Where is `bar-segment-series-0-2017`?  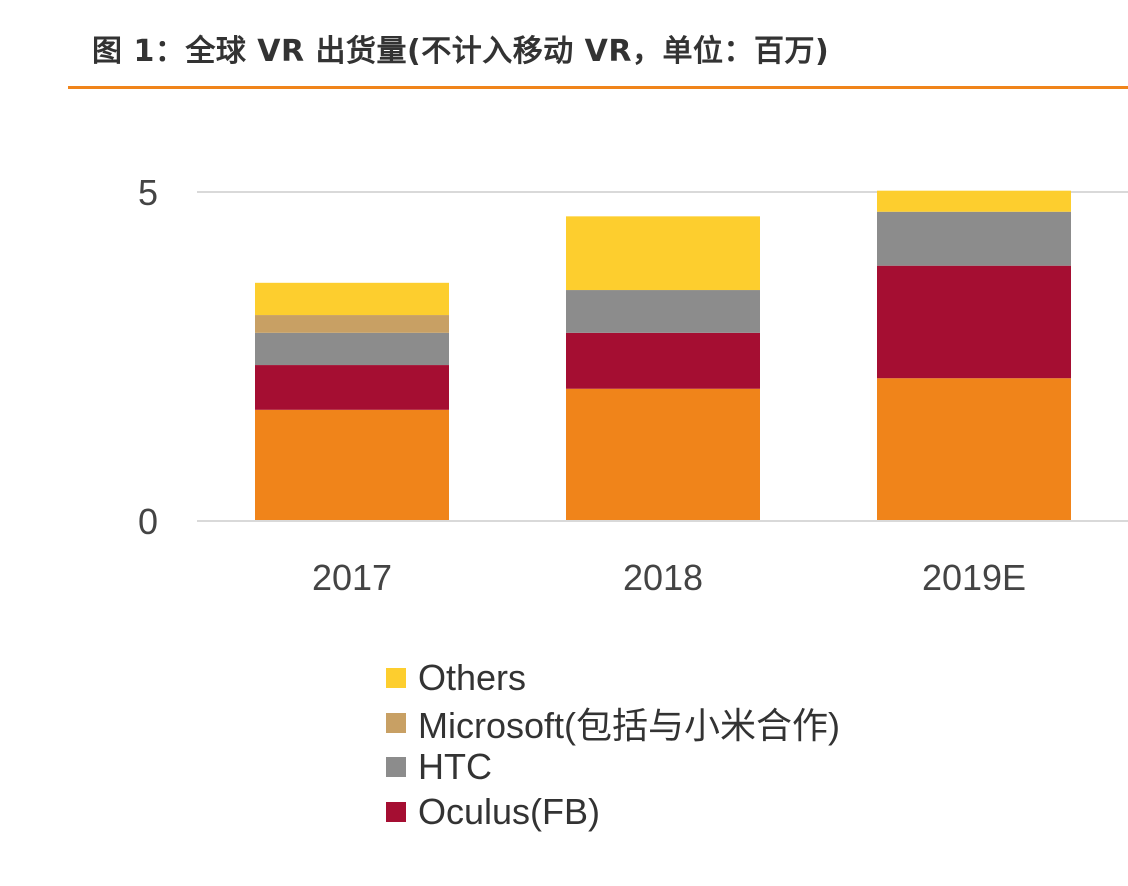
bar-segment-series-0-2017 is located at coordinates (352, 465).